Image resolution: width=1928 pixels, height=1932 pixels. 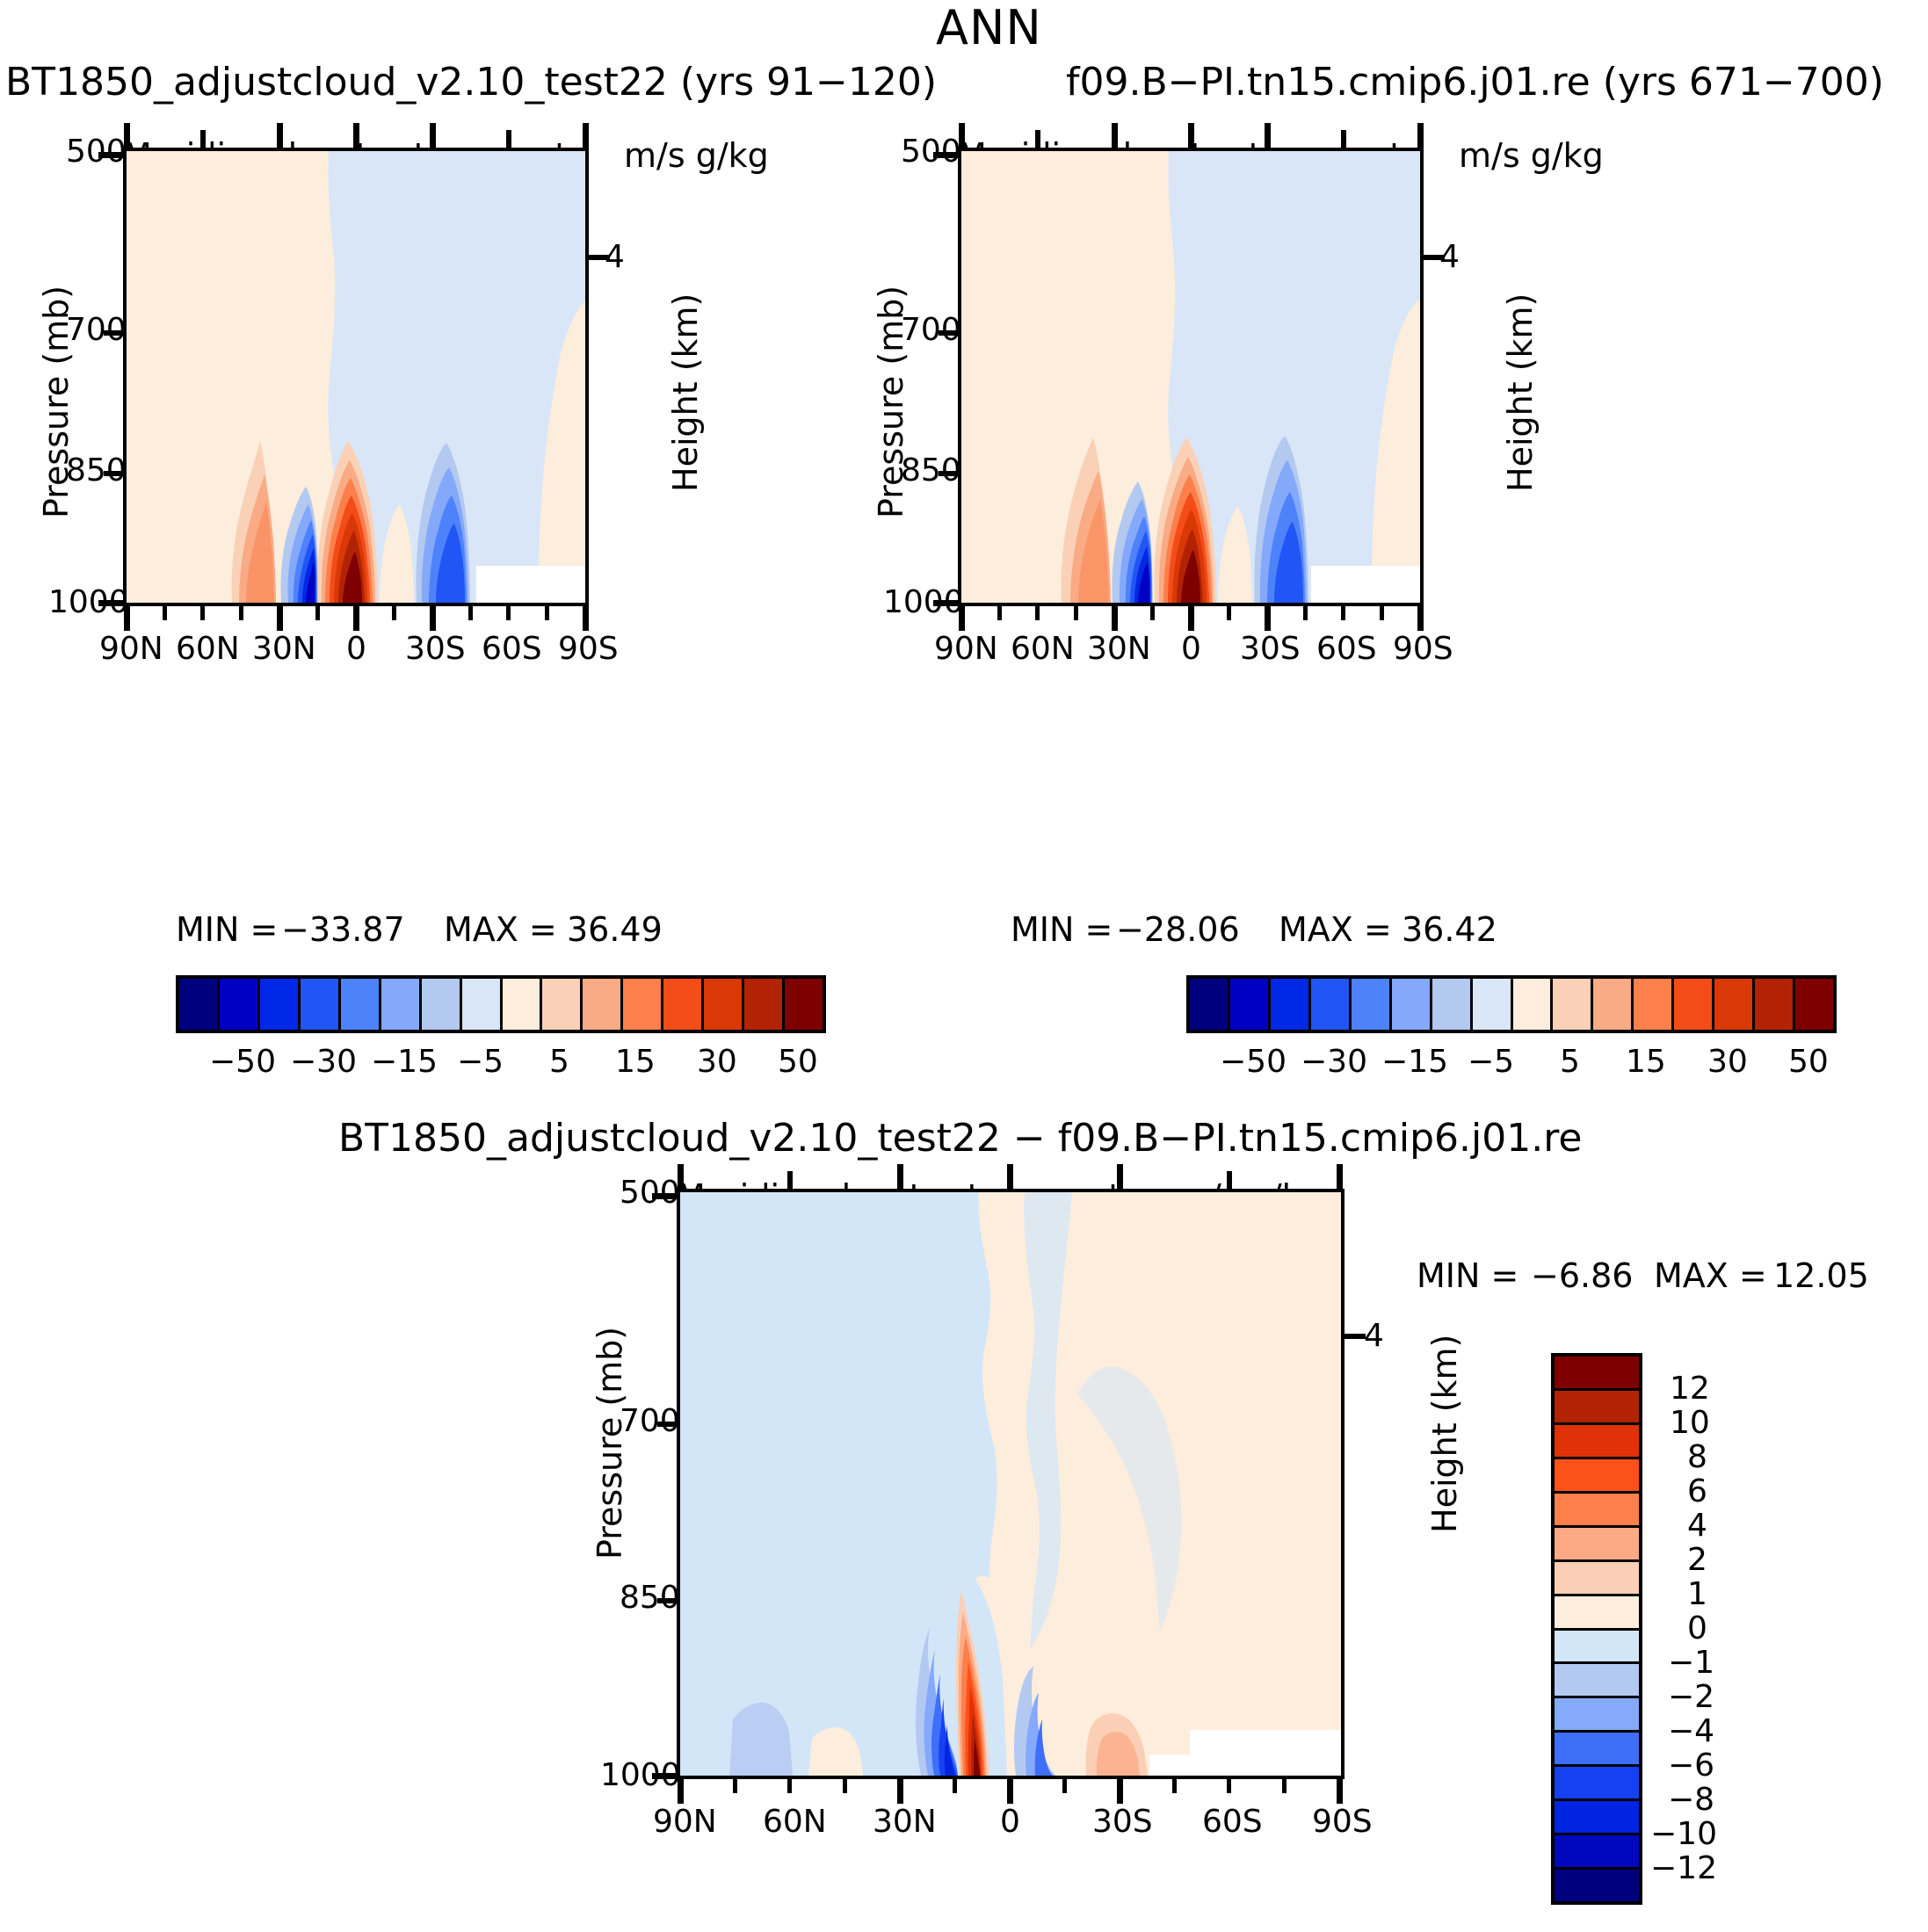 What do you see at coordinates (1808, 1062) in the screenshot?
I see `right-colorbar-label-50: 50` at bounding box center [1808, 1062].